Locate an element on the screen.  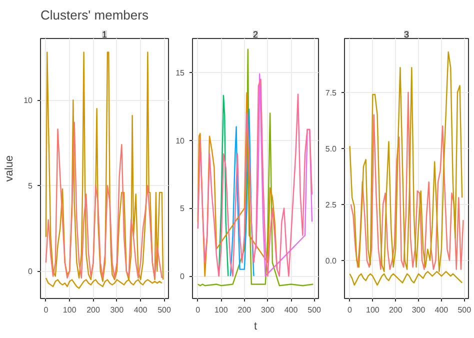
y-tick-label: 2.5 is located at coordinates (331, 205).